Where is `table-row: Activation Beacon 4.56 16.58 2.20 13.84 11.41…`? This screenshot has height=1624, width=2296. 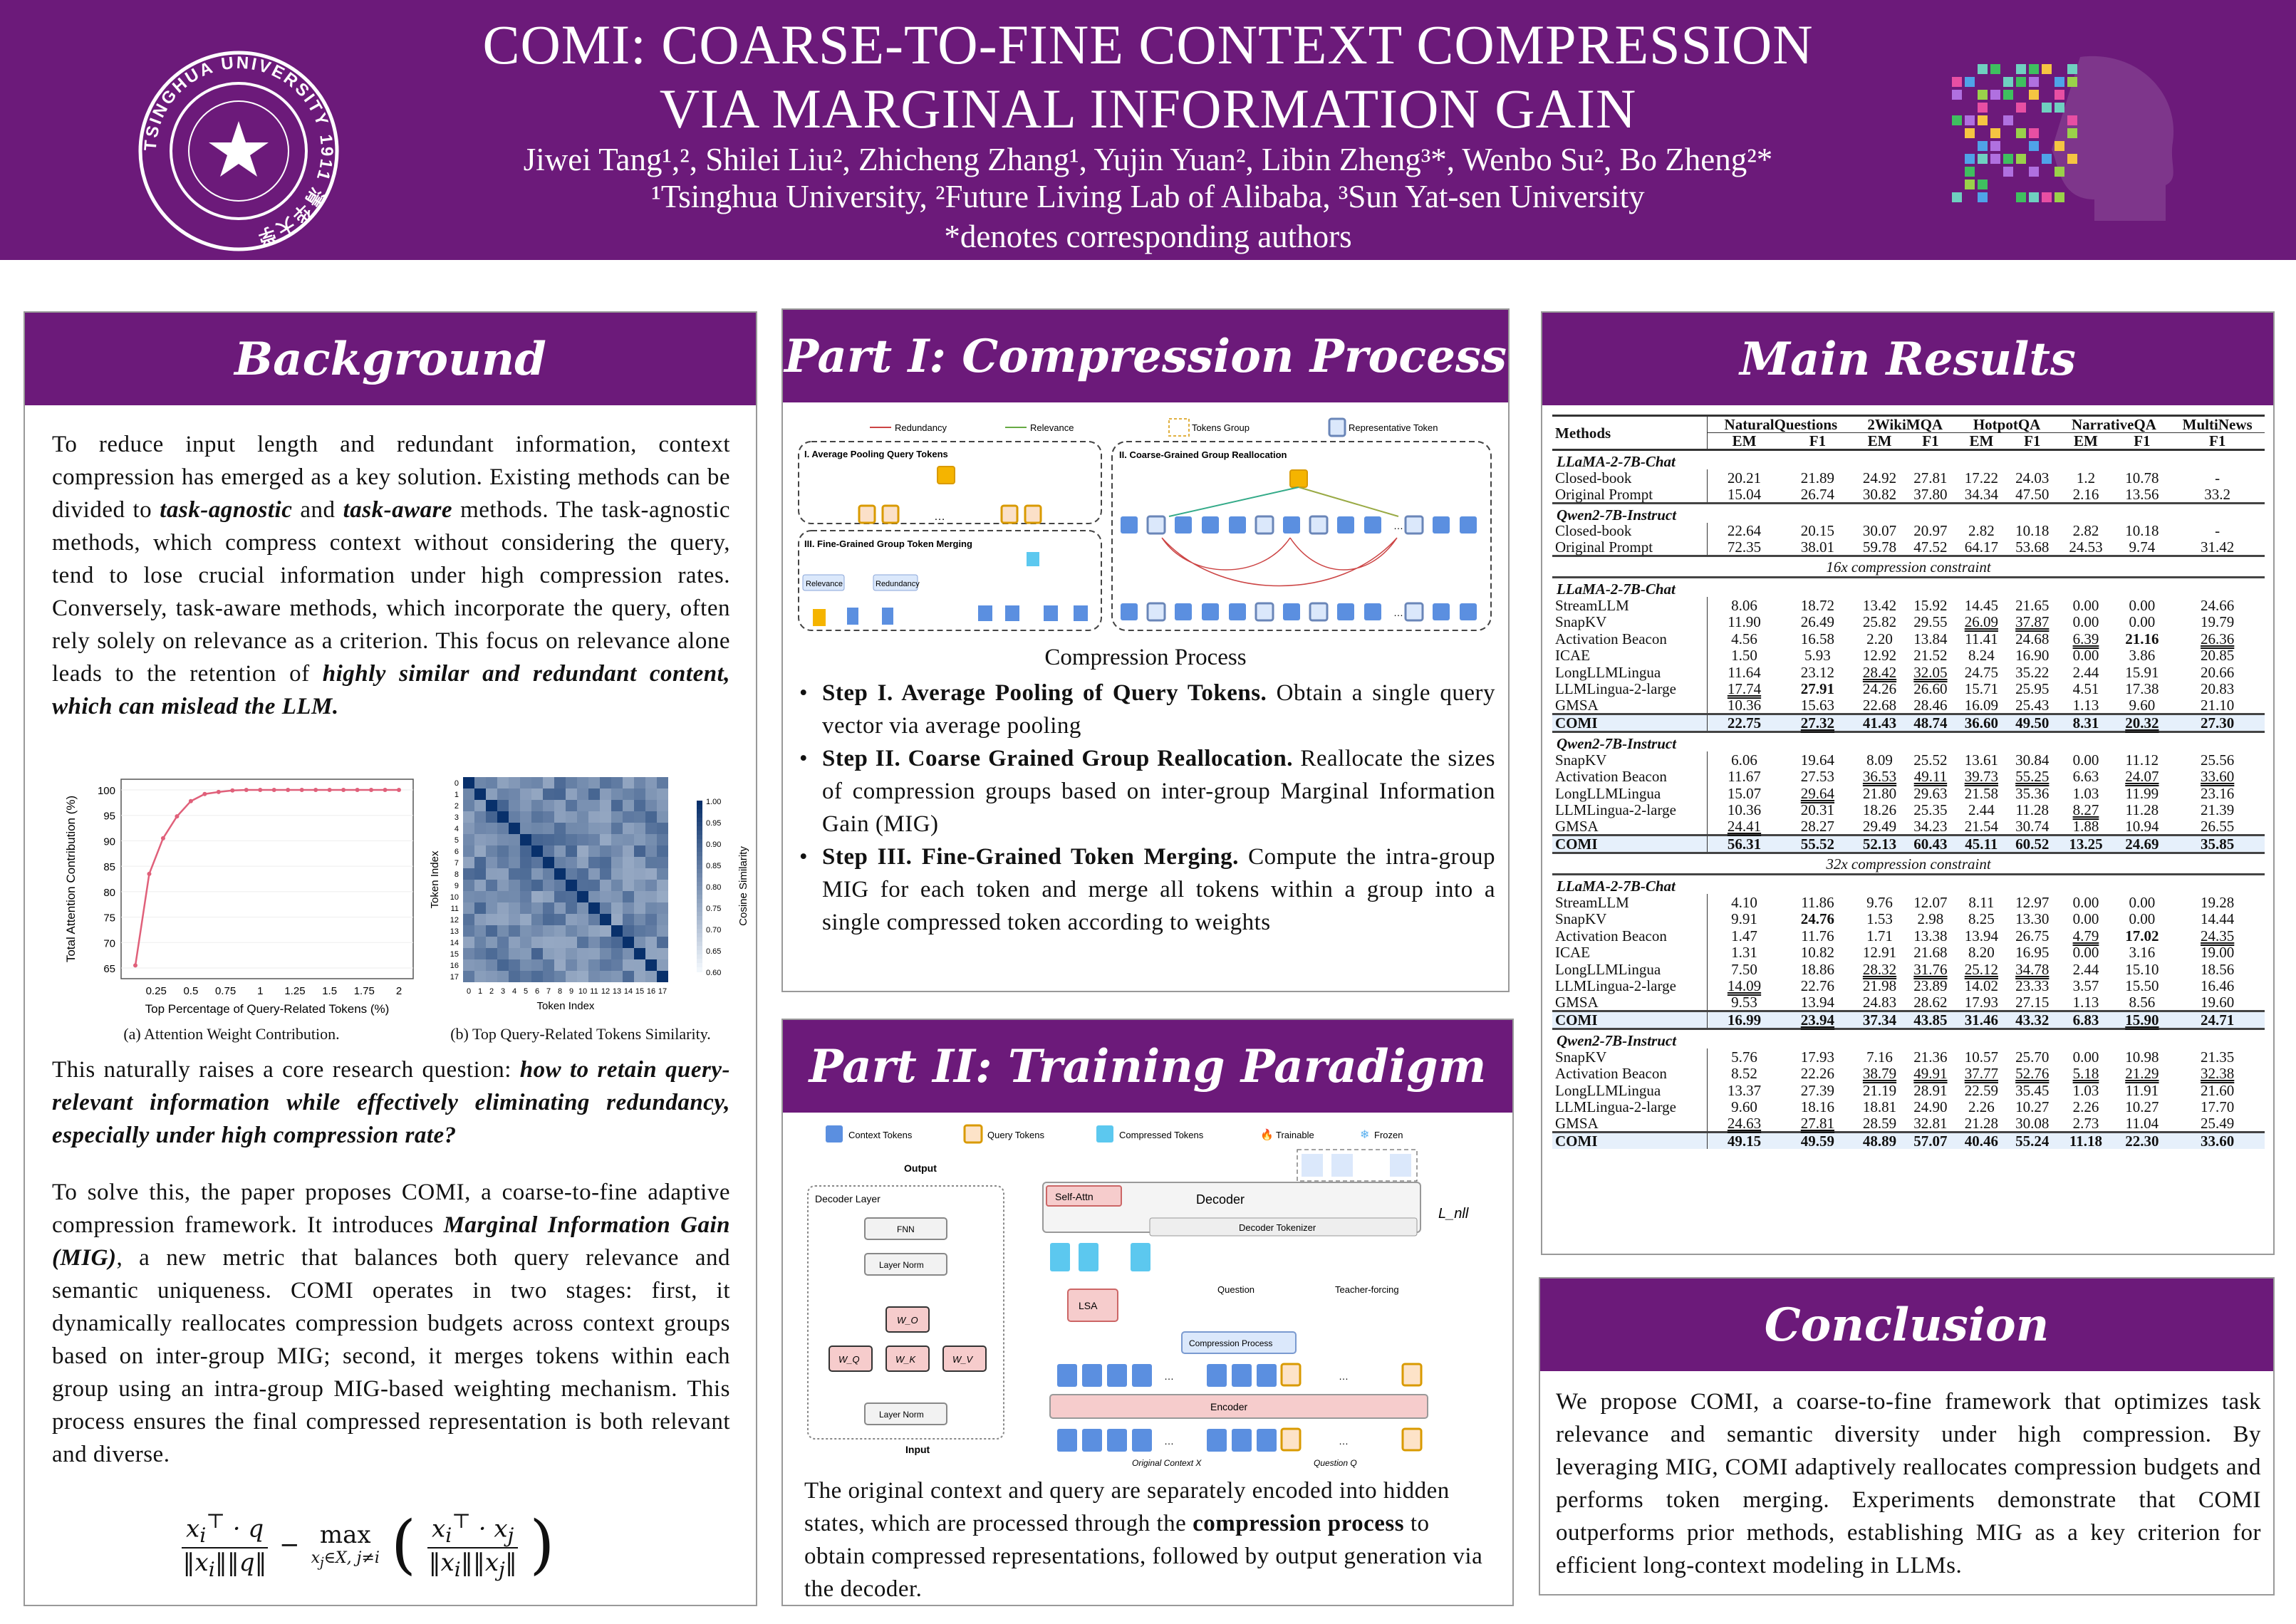
table-row: Activation Beacon 4.56 16.58 2.20 13.84 11.41… is located at coordinates (1908, 638).